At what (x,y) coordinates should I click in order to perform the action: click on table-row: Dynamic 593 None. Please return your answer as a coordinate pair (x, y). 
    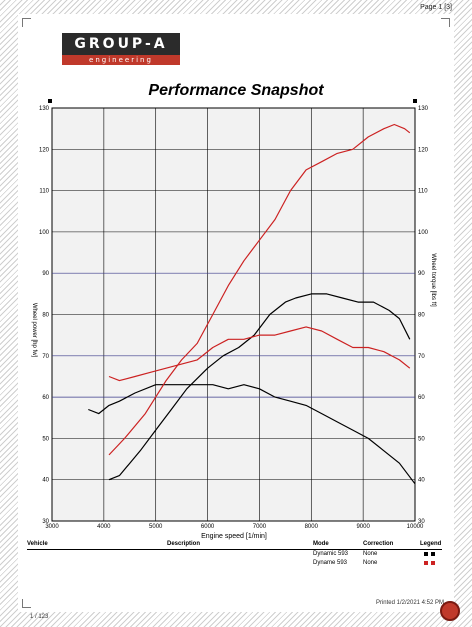
    Looking at the image, I should click on (234, 555).